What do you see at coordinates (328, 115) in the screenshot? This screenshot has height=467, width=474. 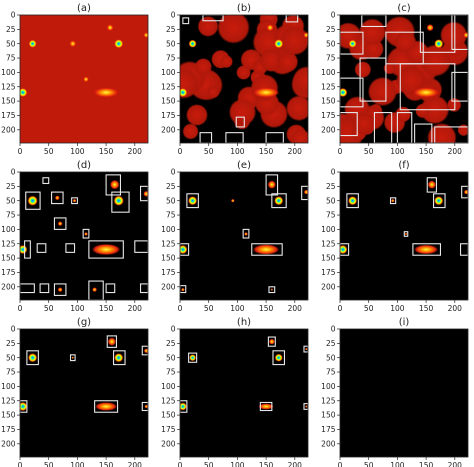 I see `y-tick-label: 175` at bounding box center [328, 115].